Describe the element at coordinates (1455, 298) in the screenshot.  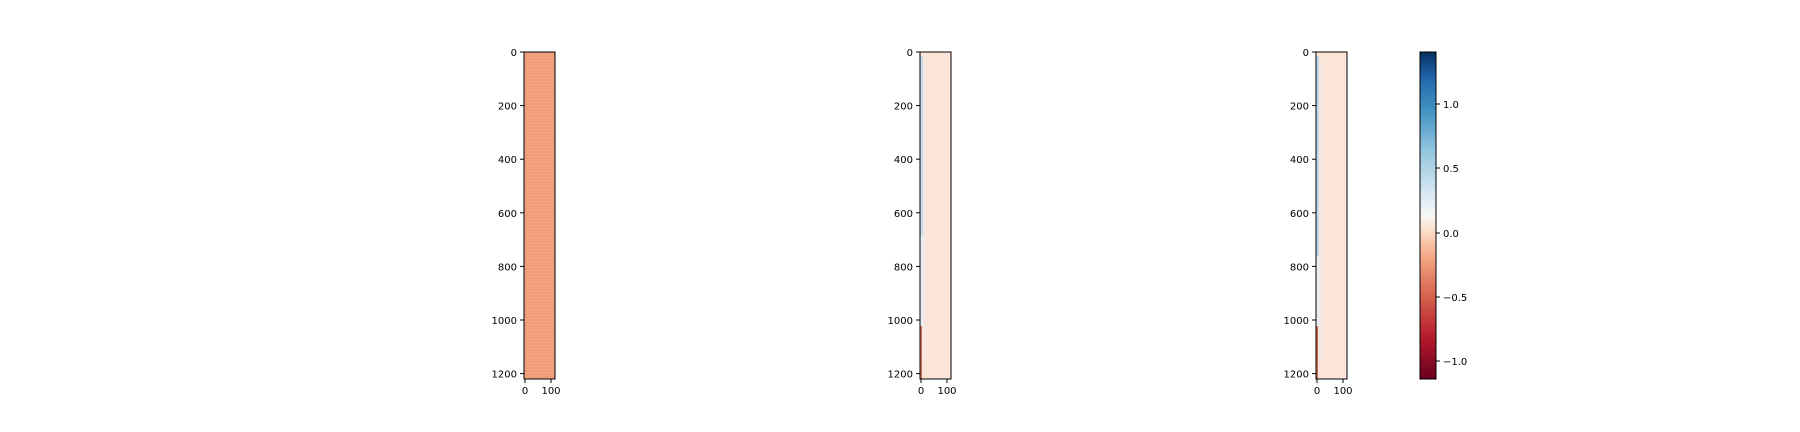
I see `colorbar-tick-label: −0.5` at that location.